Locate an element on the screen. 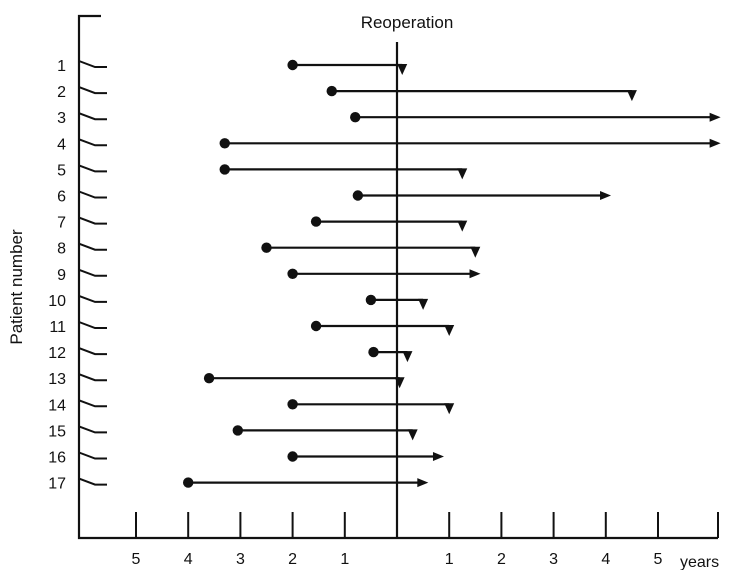  patient-label: 16 is located at coordinates (57, 458).